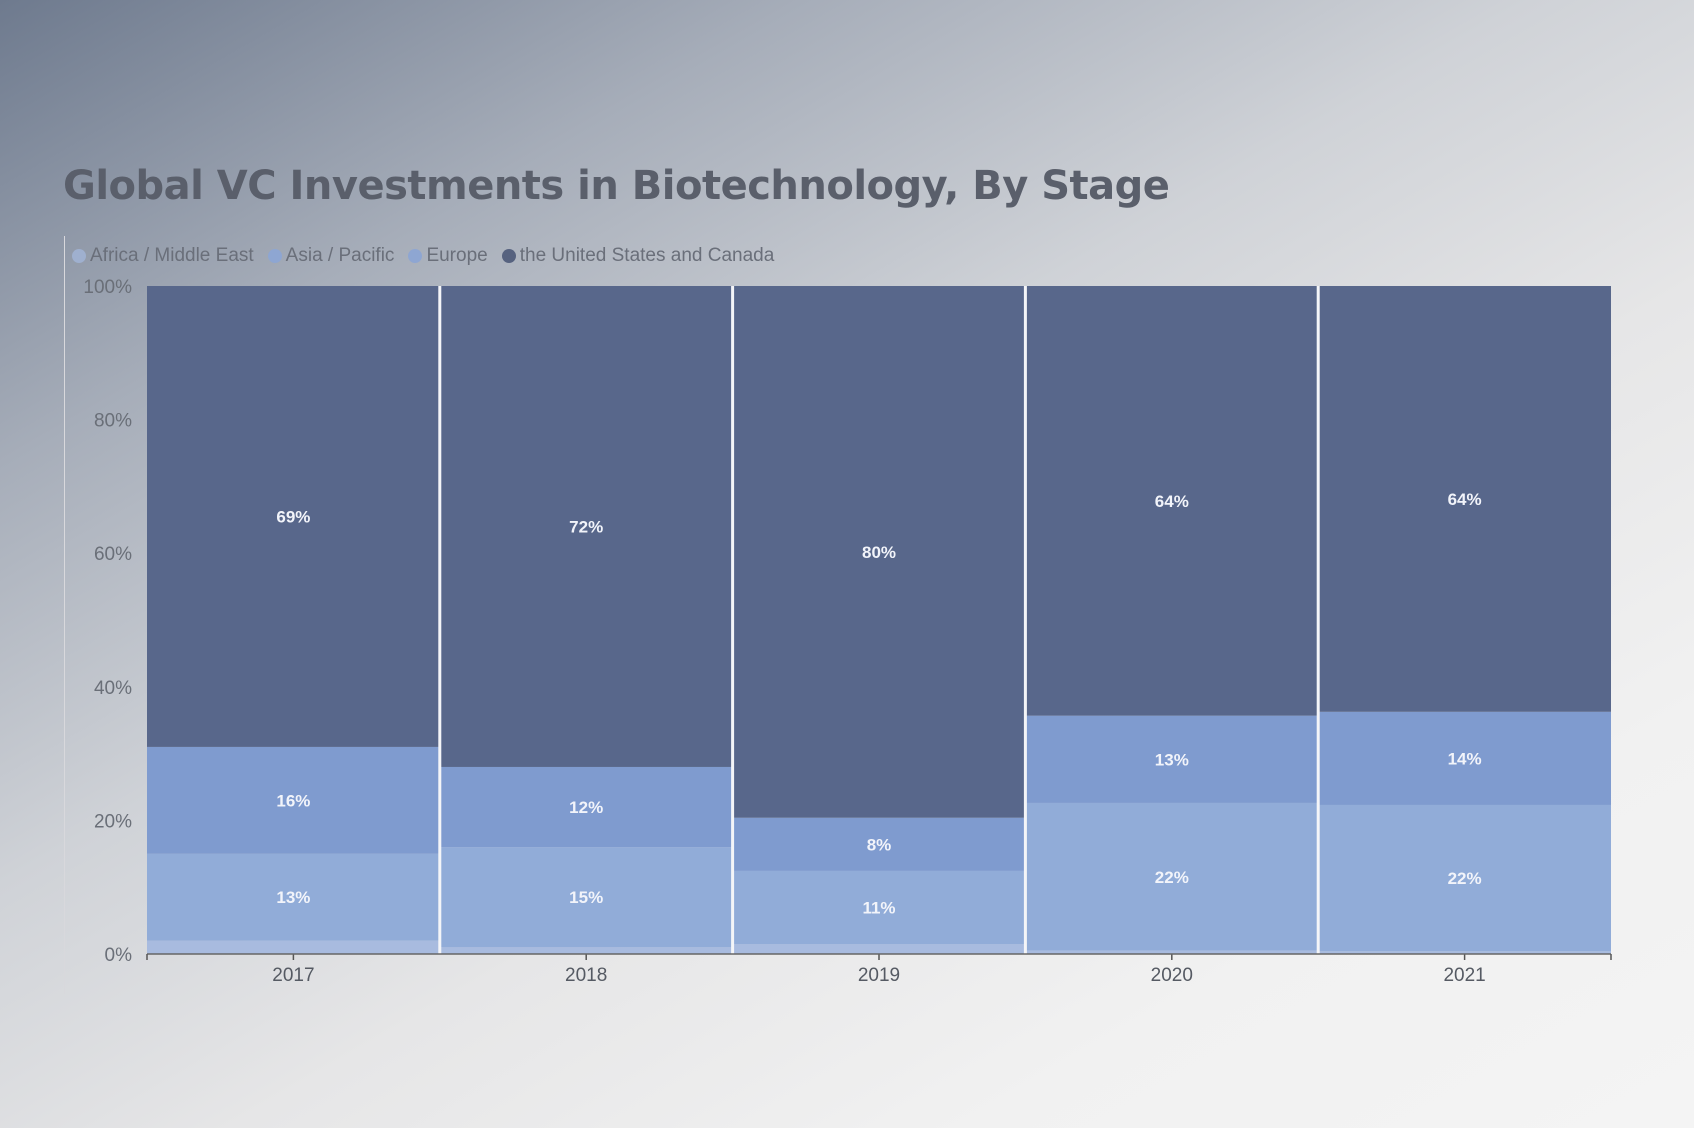 This screenshot has height=1128, width=1694. I want to click on data-label: 80%, so click(879, 552).